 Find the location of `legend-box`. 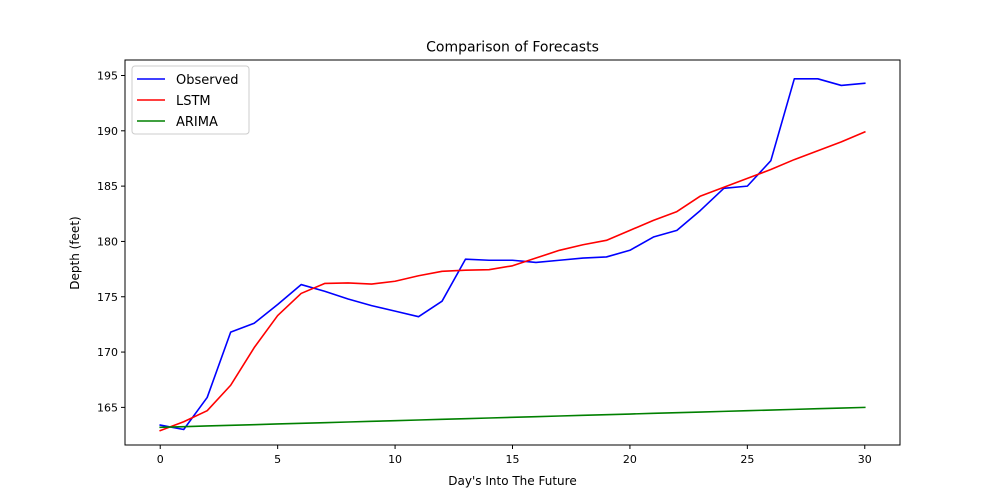

legend-box is located at coordinates (190, 100).